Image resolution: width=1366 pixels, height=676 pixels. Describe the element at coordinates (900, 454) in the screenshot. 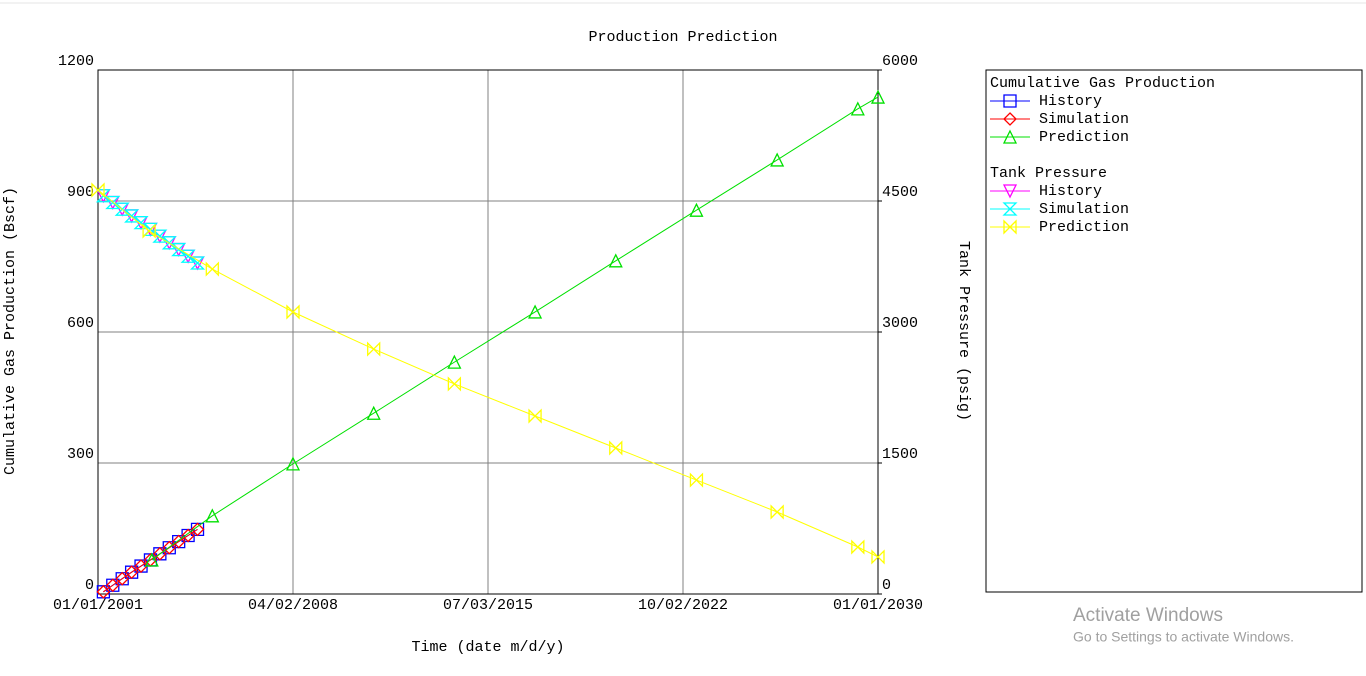

I see `y2-tick-label: 1500` at that location.